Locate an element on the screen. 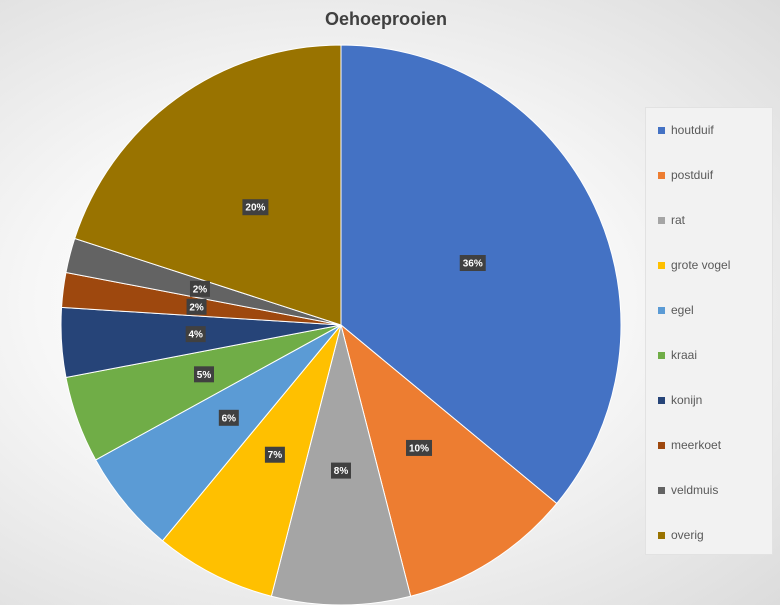 This screenshot has height=605, width=780. data-label-overig: 20% is located at coordinates (255, 207).